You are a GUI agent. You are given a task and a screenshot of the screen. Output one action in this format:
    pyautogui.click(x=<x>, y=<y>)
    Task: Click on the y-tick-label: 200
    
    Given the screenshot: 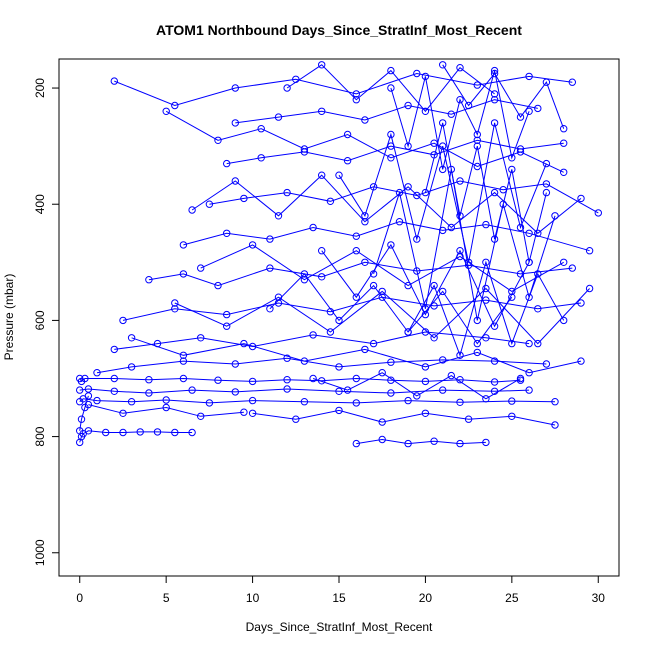 What is the action you would take?
    pyautogui.click(x=40, y=88)
    